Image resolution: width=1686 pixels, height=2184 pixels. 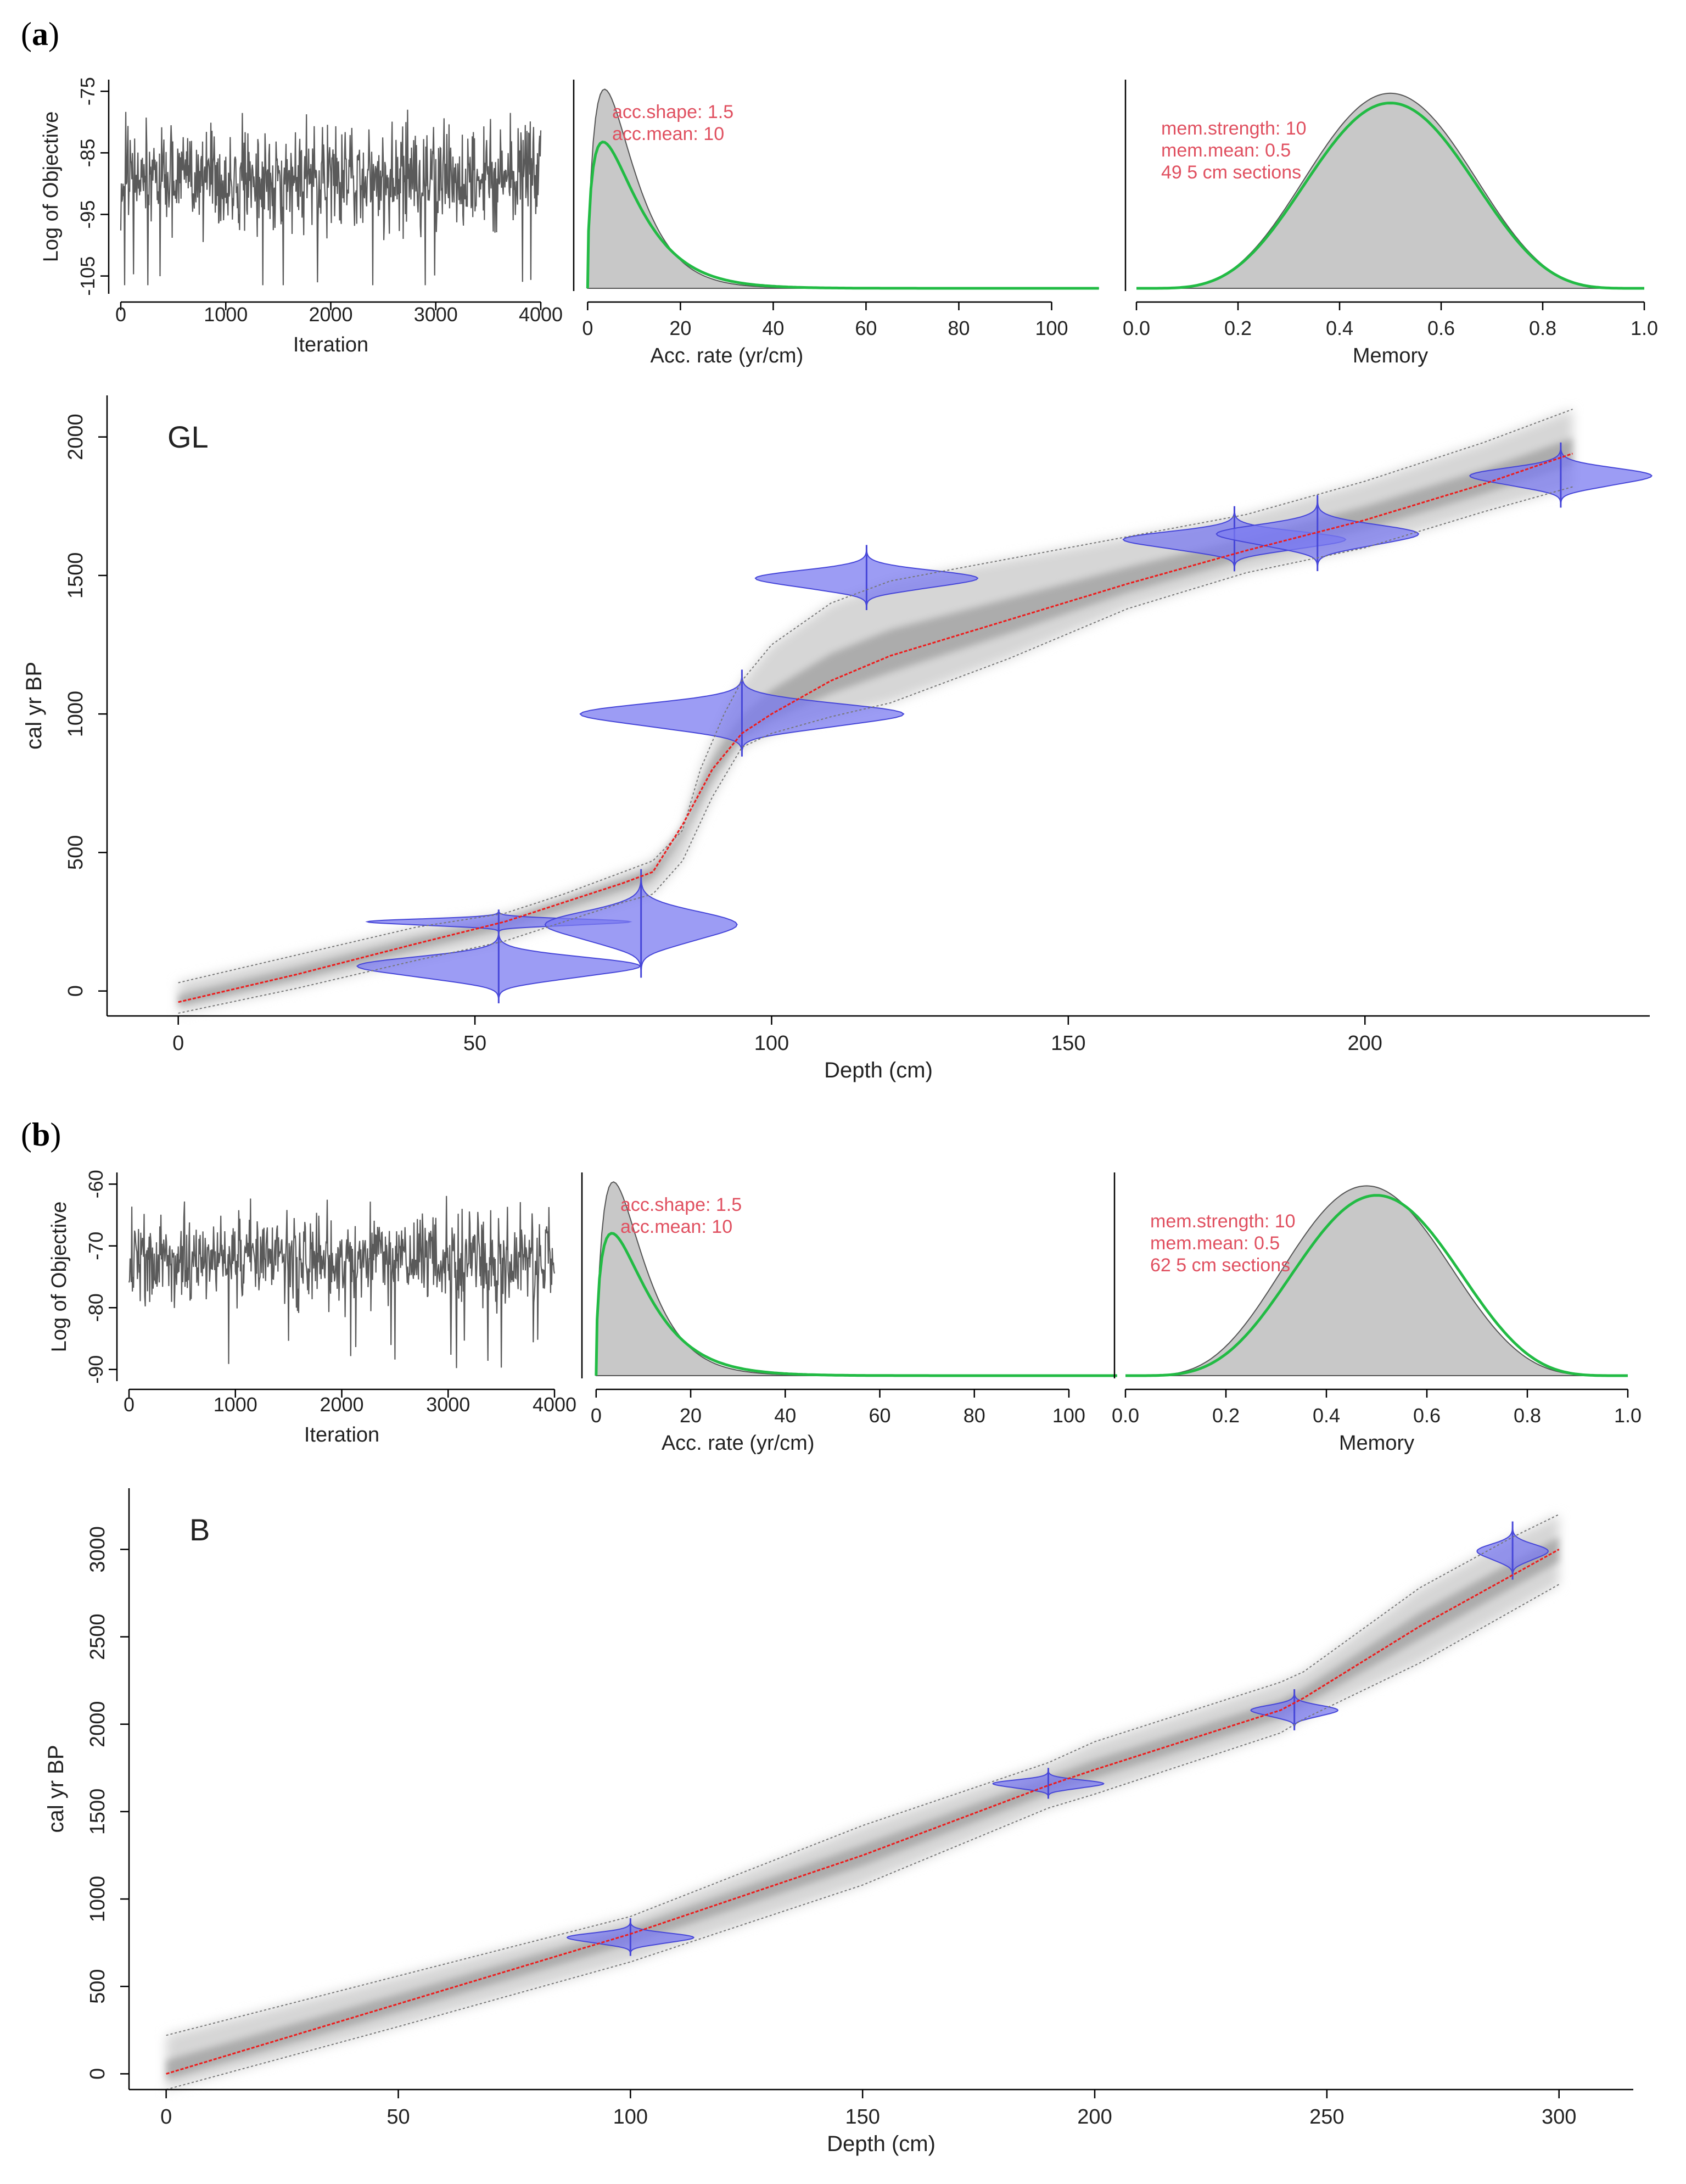 What do you see at coordinates (1441, 328) in the screenshot?
I see `memory-x-tick-label: 0.6` at bounding box center [1441, 328].